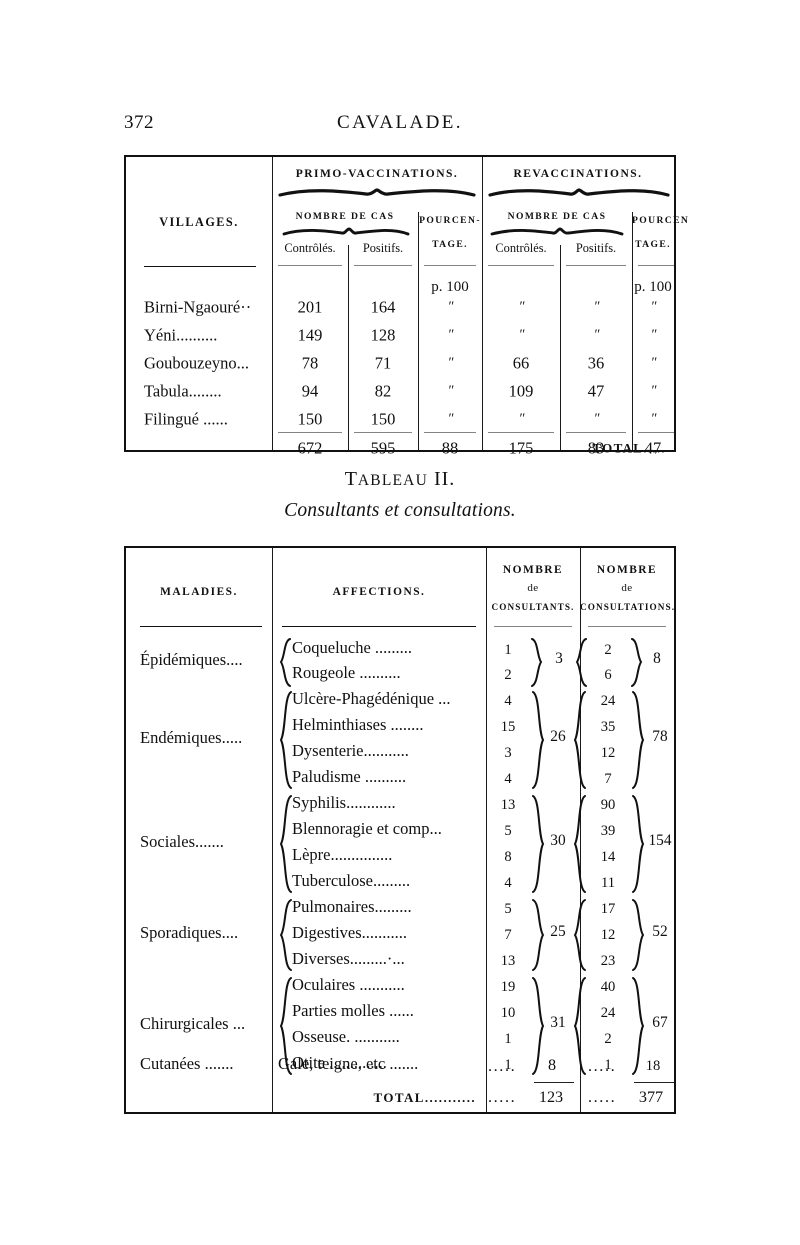  What do you see at coordinates (450, 432) in the screenshot?
I see `t1-total-rule-c` at bounding box center [450, 432].